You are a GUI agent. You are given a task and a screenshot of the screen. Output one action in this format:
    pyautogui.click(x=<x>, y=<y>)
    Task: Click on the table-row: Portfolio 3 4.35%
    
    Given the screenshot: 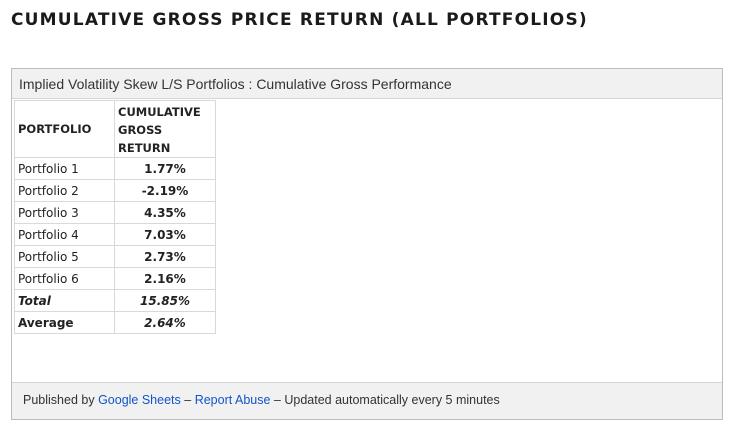 What is the action you would take?
    pyautogui.click(x=115, y=212)
    